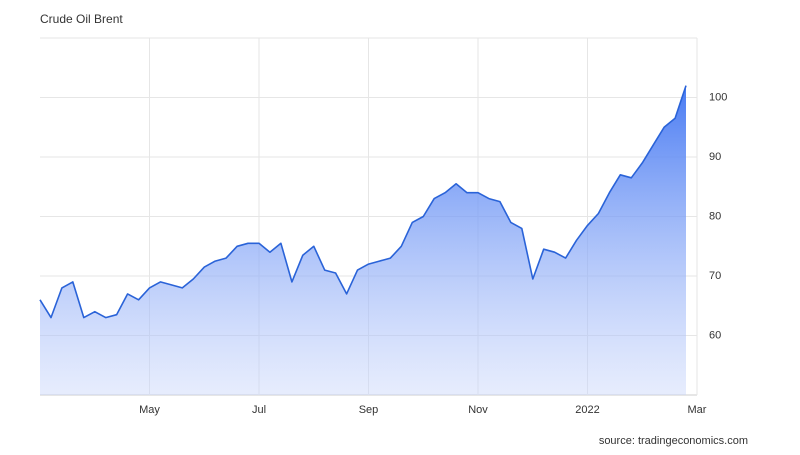 Image resolution: width=800 pixels, height=455 pixels. Describe the element at coordinates (718, 97) in the screenshot. I see `y-tick-label: 100` at that location.